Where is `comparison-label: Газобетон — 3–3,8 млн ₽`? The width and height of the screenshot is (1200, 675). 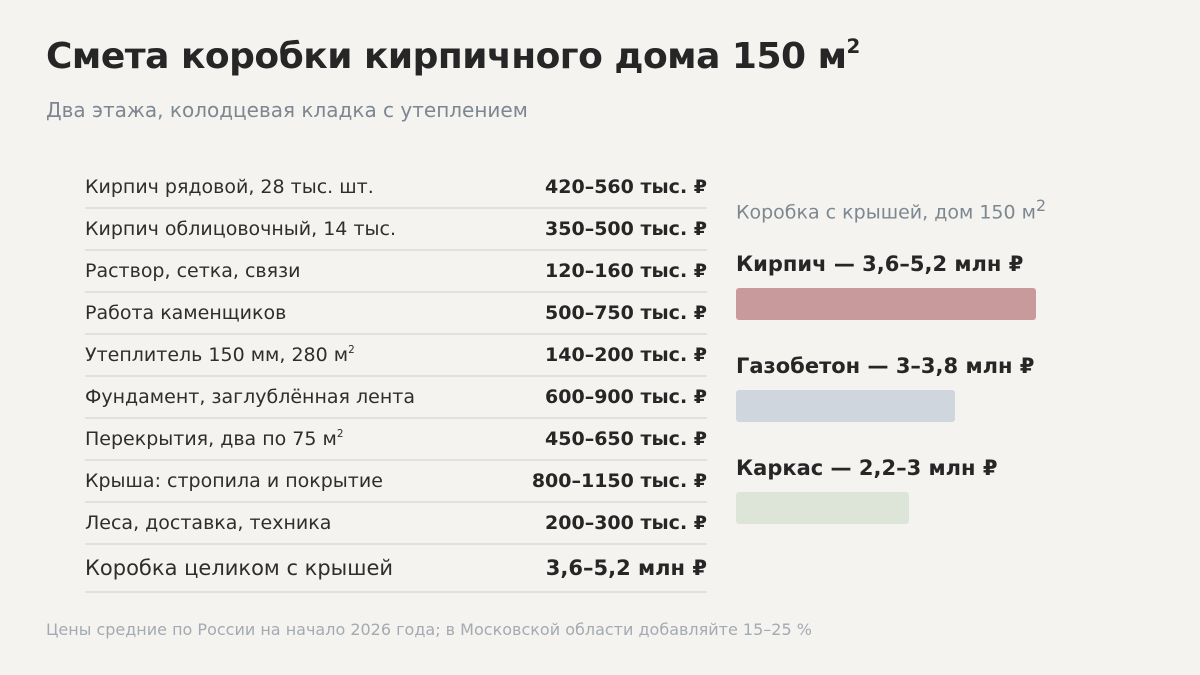
comparison-label: Газобетон — 3–3,8 млн ₽ is located at coordinates (885, 366).